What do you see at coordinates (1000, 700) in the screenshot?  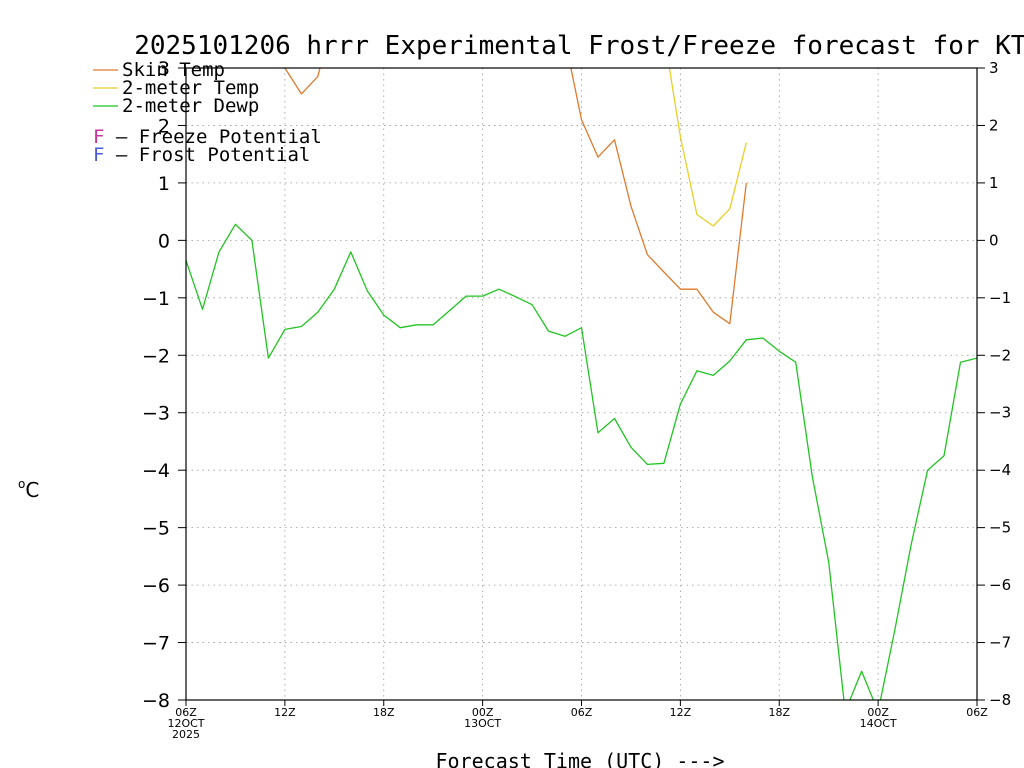 I see `y-tick-label-right: −8` at bounding box center [1000, 700].